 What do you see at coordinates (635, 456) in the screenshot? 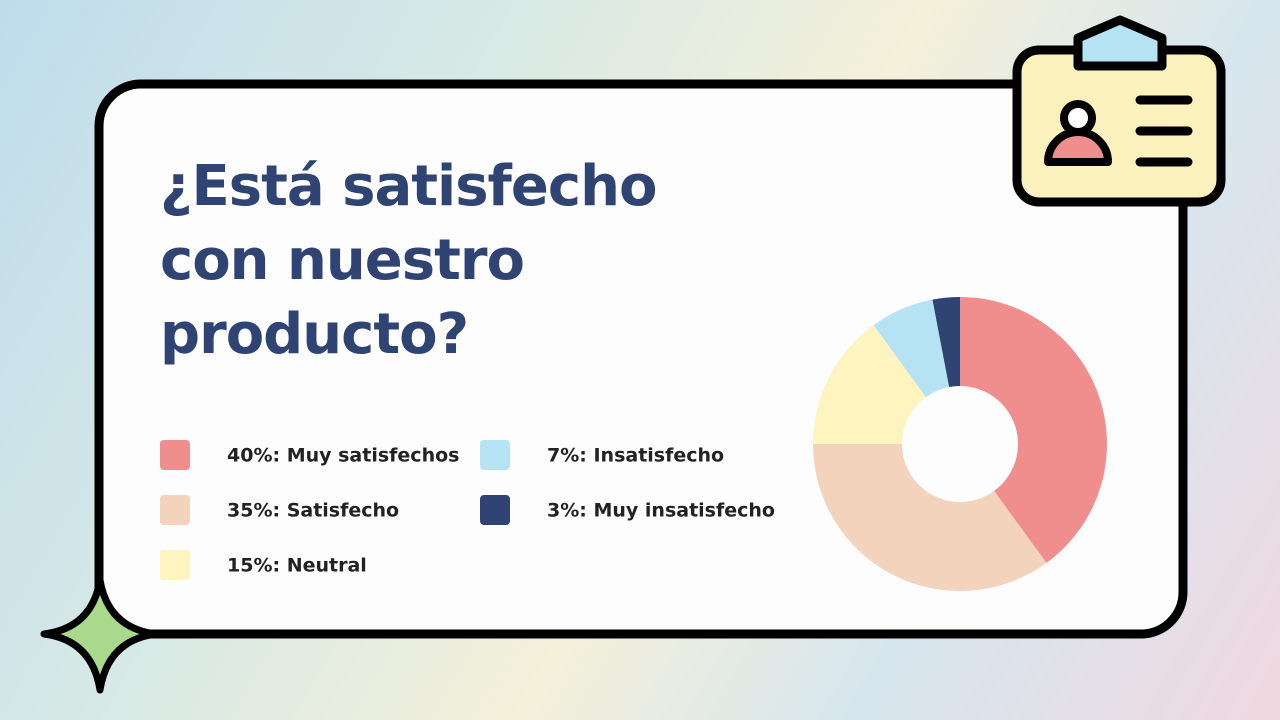
I see `legend-label: 7%: Insatisfecho` at bounding box center [635, 456].